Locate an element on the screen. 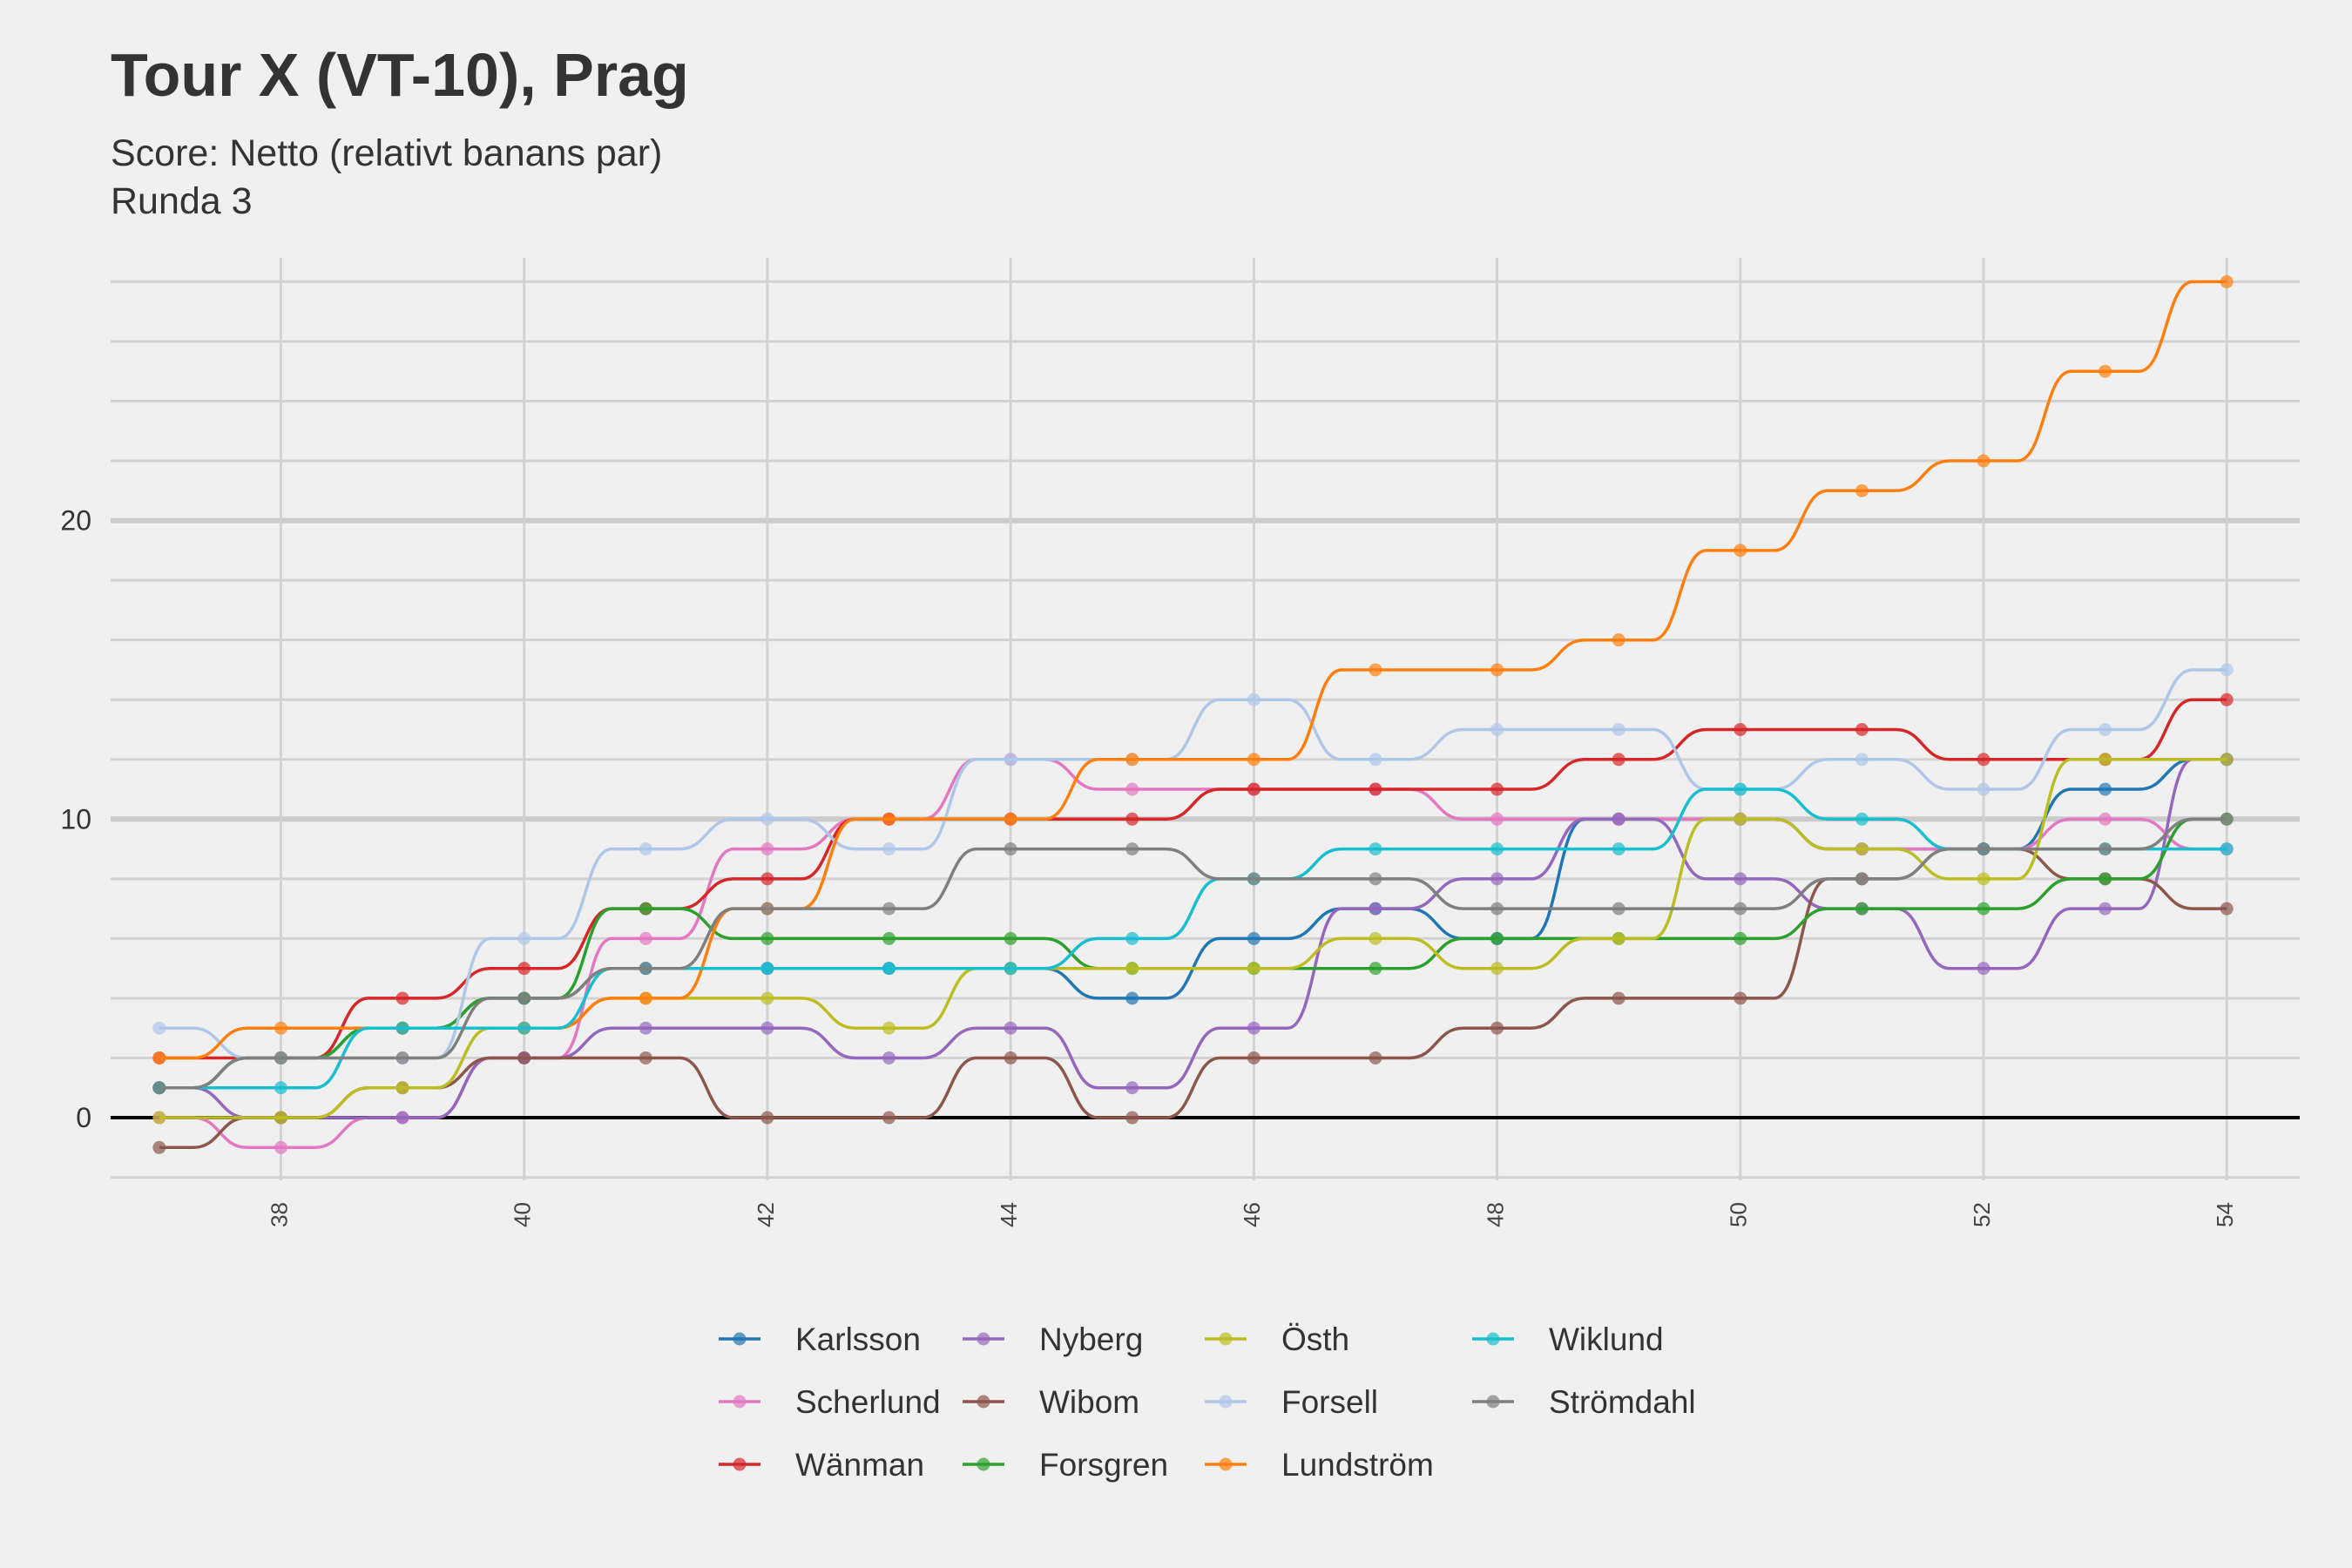  legend-item-lundstrom: Lundström is located at coordinates (1319, 1465).